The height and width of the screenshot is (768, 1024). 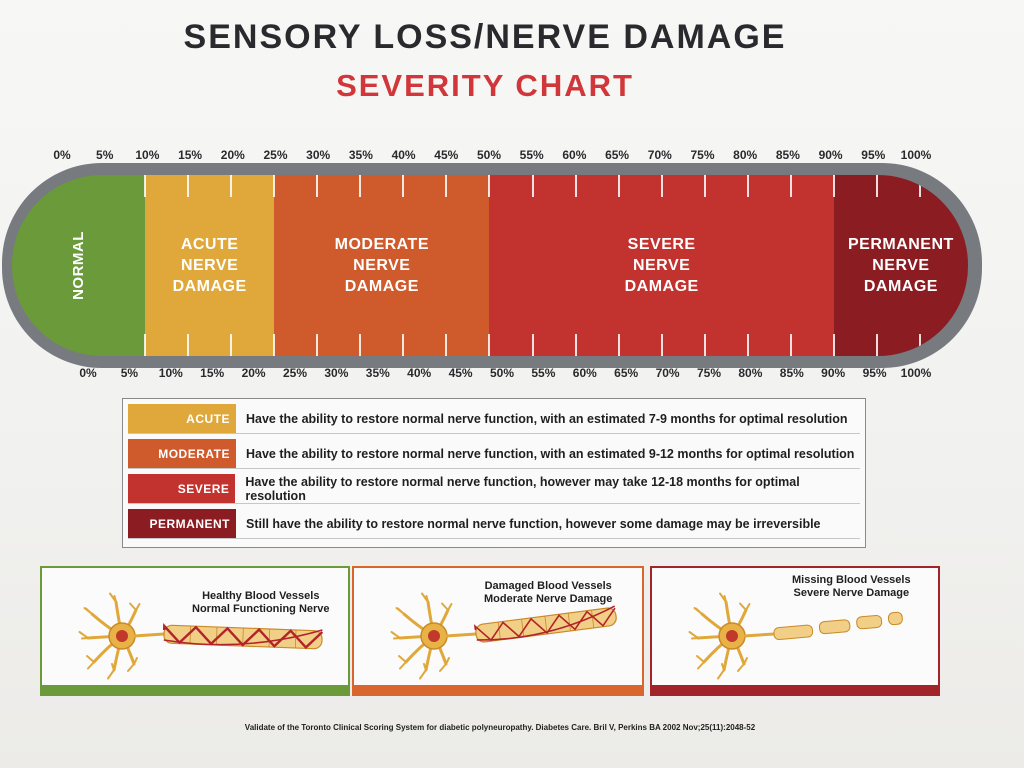 I want to click on segment-normal: NORMAL, so click(x=79, y=265).